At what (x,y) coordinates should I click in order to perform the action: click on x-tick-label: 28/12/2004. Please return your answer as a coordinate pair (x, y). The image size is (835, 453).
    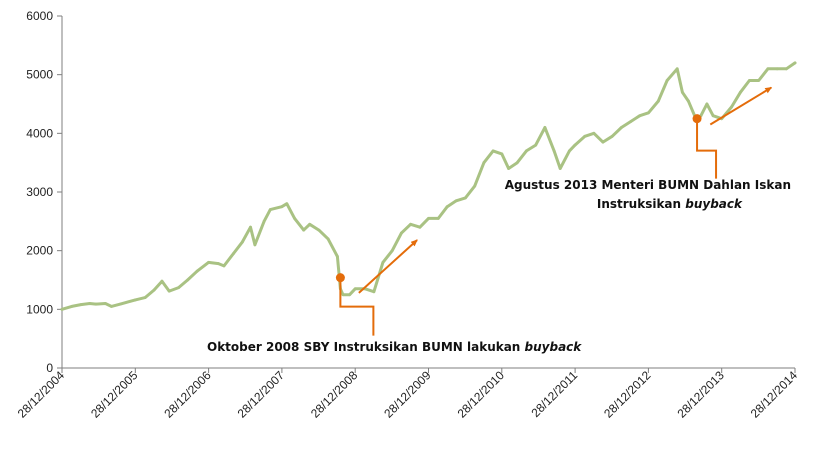
    Looking at the image, I should click on (41, 394).